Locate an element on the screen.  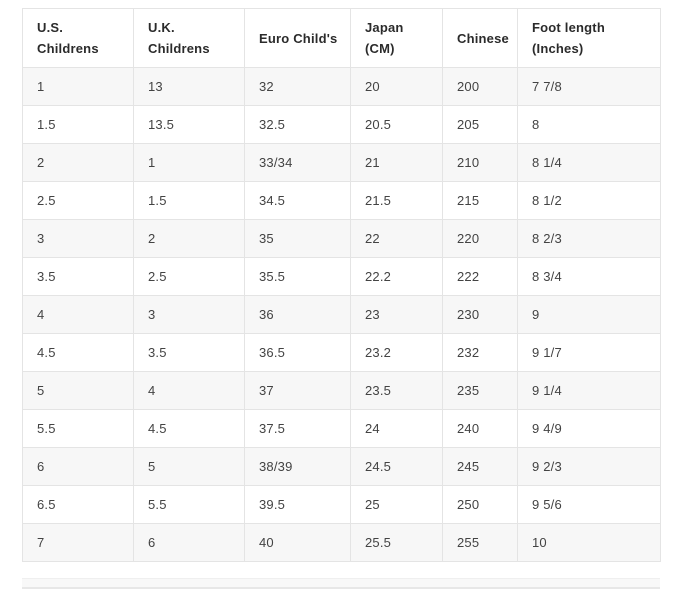
table-cell: 8 1/2 is located at coordinates (589, 200).